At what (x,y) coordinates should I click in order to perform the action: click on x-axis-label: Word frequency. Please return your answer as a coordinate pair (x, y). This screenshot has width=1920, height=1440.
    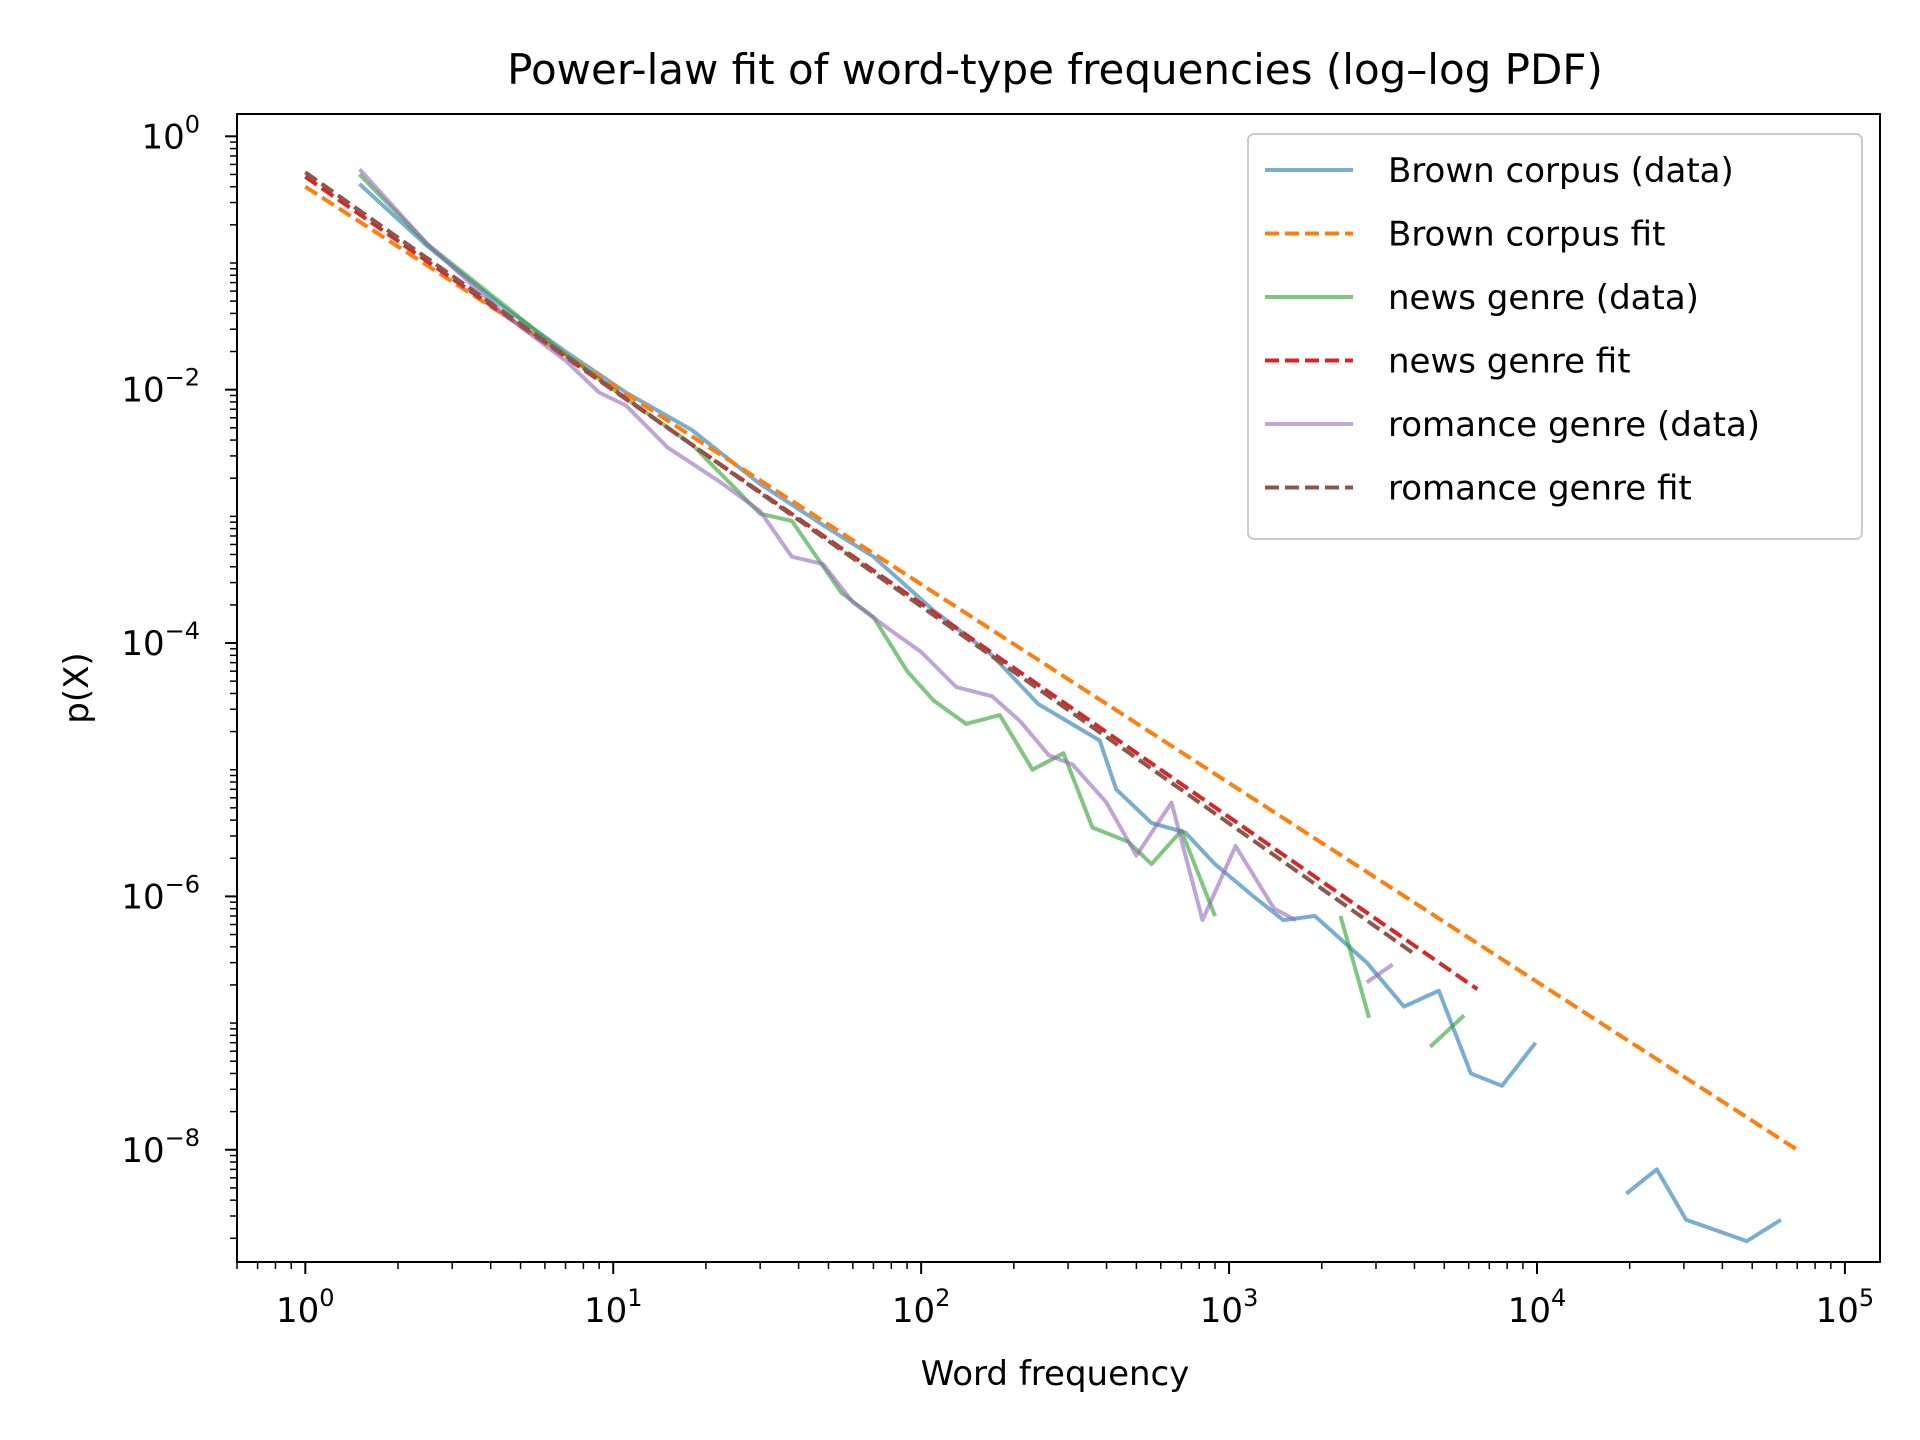
    Looking at the image, I should click on (1055, 1374).